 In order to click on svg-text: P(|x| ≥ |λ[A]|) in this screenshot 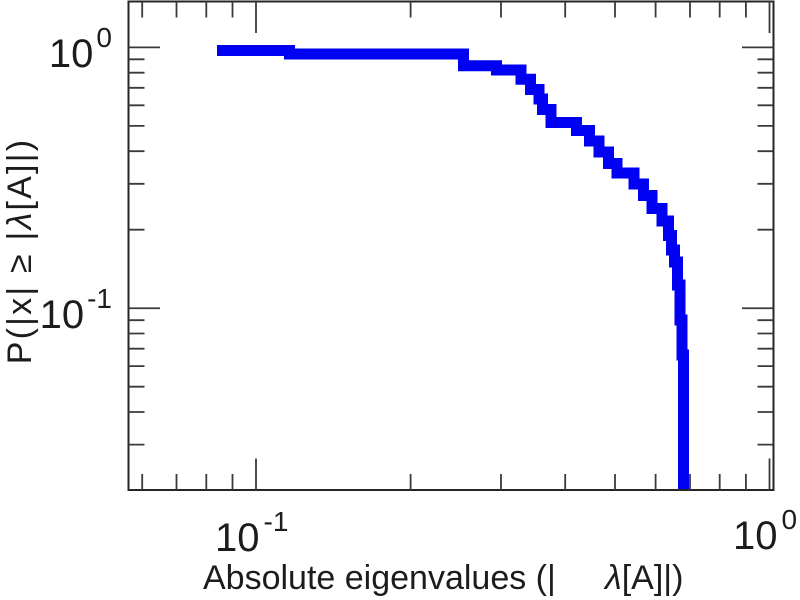, I will do `click(20, 251)`.